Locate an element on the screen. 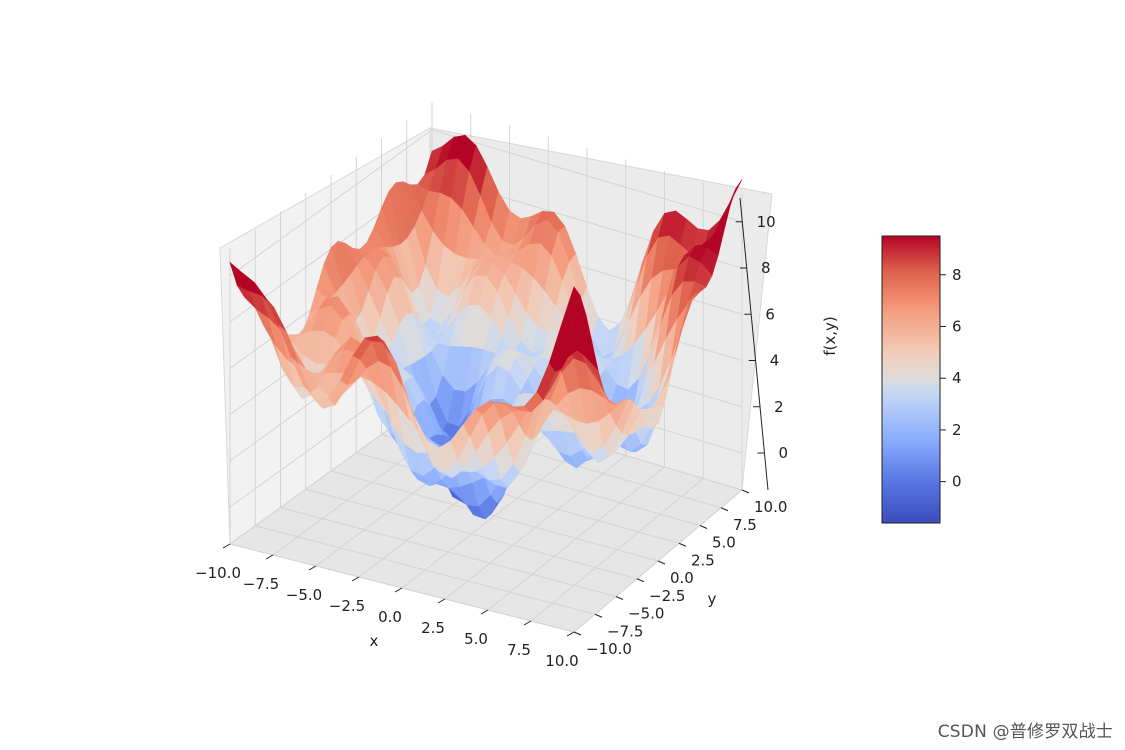  z-tick-label: 0 is located at coordinates (784, 453).